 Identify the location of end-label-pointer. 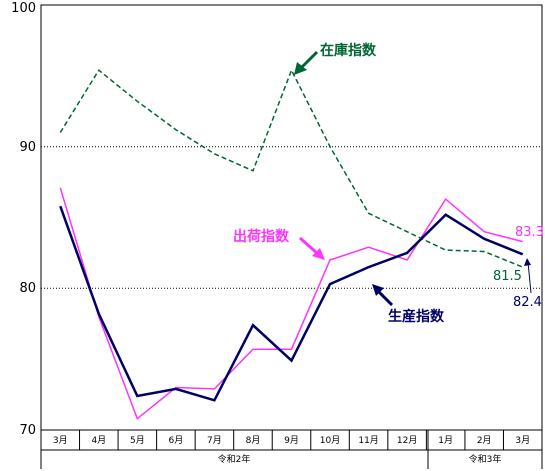
(529, 277).